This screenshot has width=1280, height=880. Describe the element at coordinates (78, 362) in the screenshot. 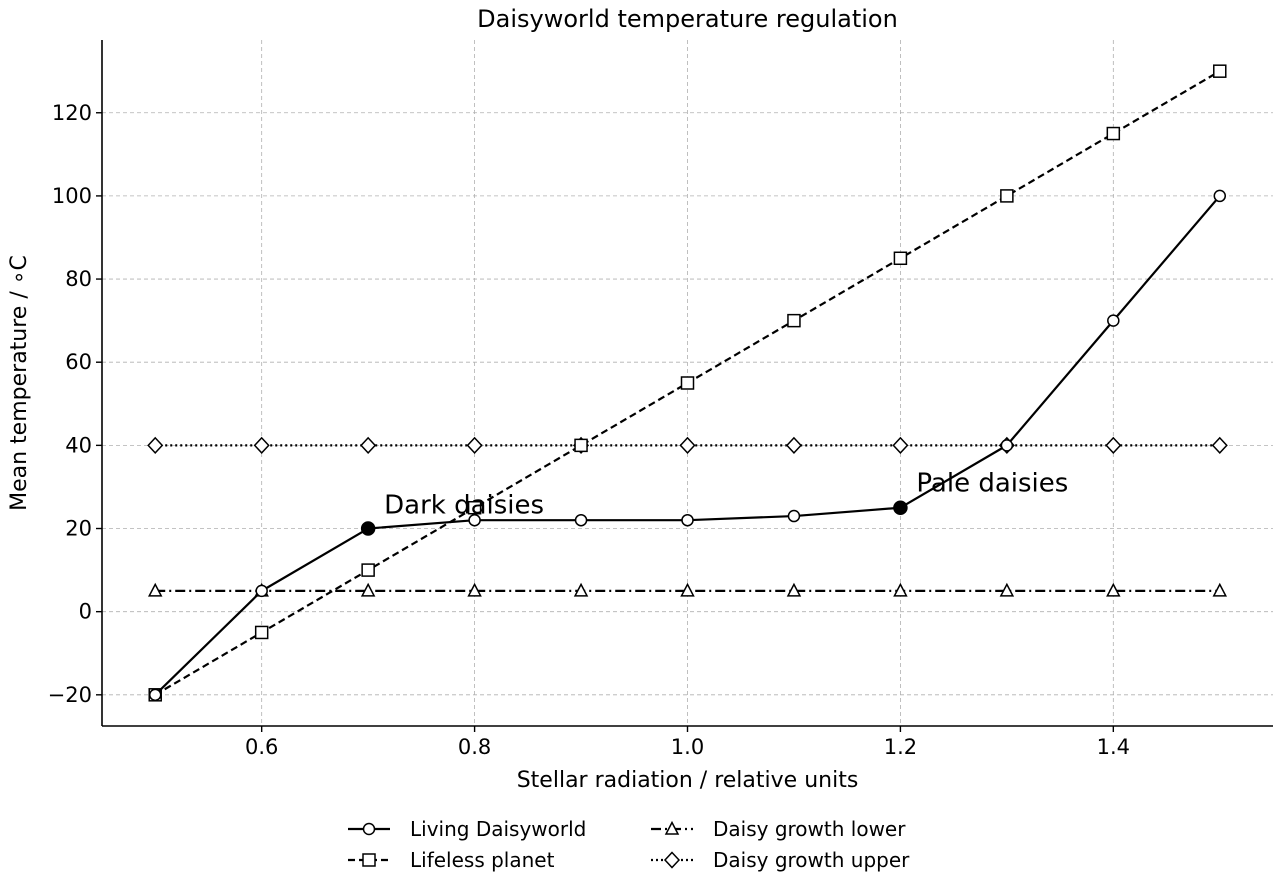

I see `y-tick-label: 60` at that location.